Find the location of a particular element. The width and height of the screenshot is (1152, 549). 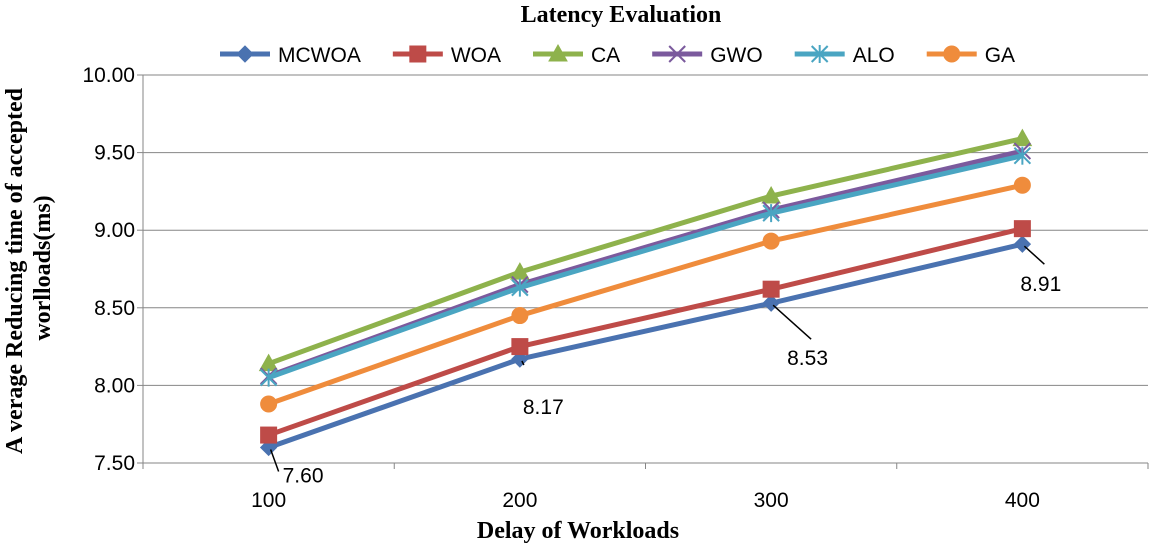

legend-label-ga: GA is located at coordinates (1000, 55).